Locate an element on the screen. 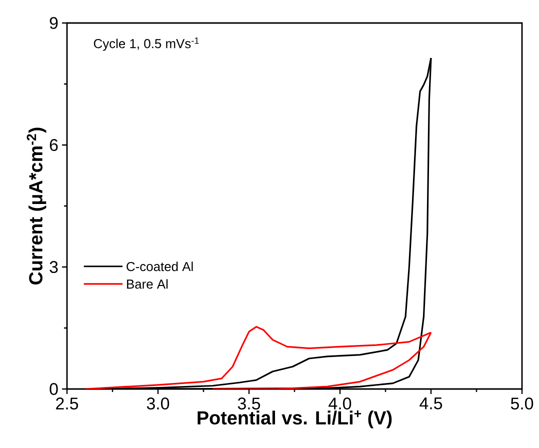  x-tick-label: 3.5 is located at coordinates (249, 404).